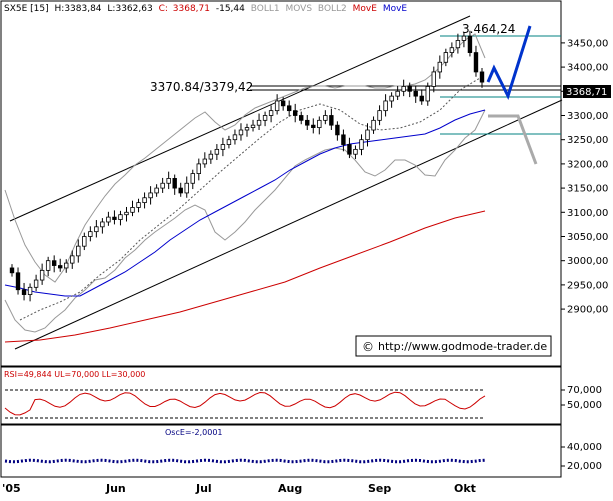 This screenshot has width=613, height=501. Describe the element at coordinates (115, 488) in the screenshot. I see `time-label-jun: Jun` at that location.